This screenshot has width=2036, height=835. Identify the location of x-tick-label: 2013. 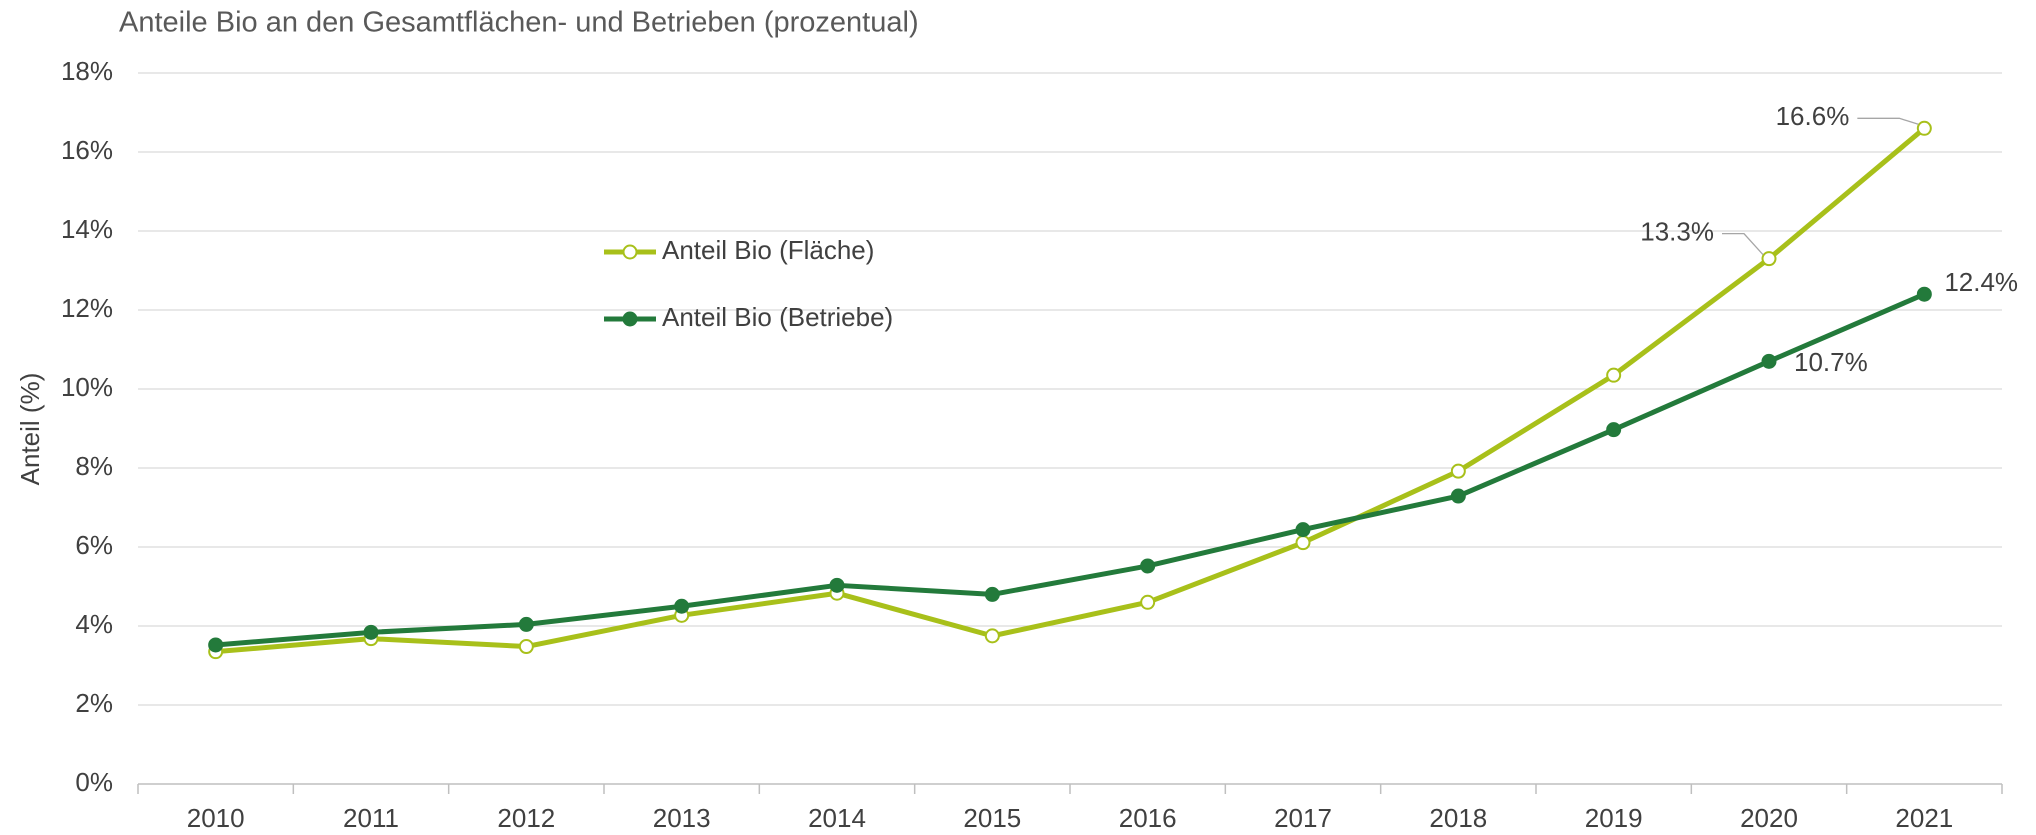
(682, 818).